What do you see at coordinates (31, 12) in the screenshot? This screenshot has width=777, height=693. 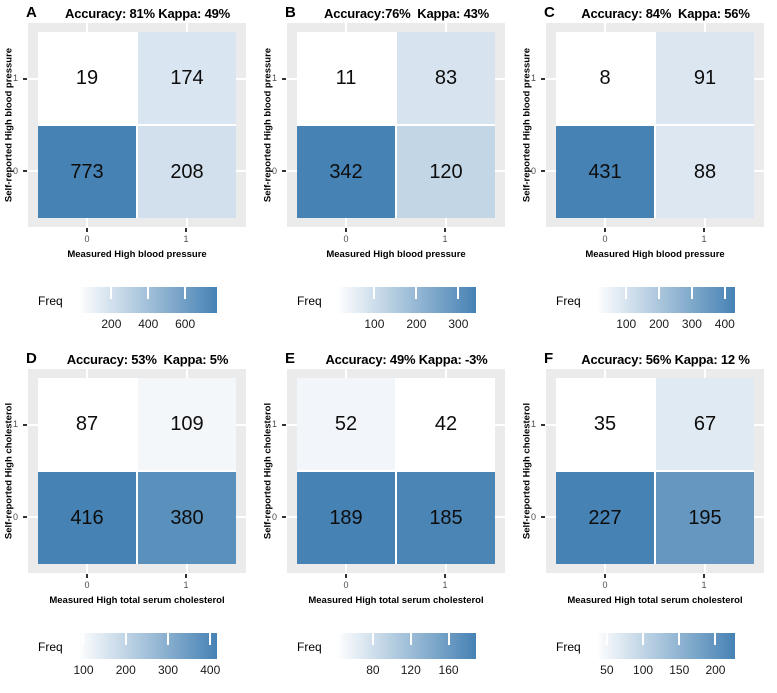 I see `panel-tag-label: A` at bounding box center [31, 12].